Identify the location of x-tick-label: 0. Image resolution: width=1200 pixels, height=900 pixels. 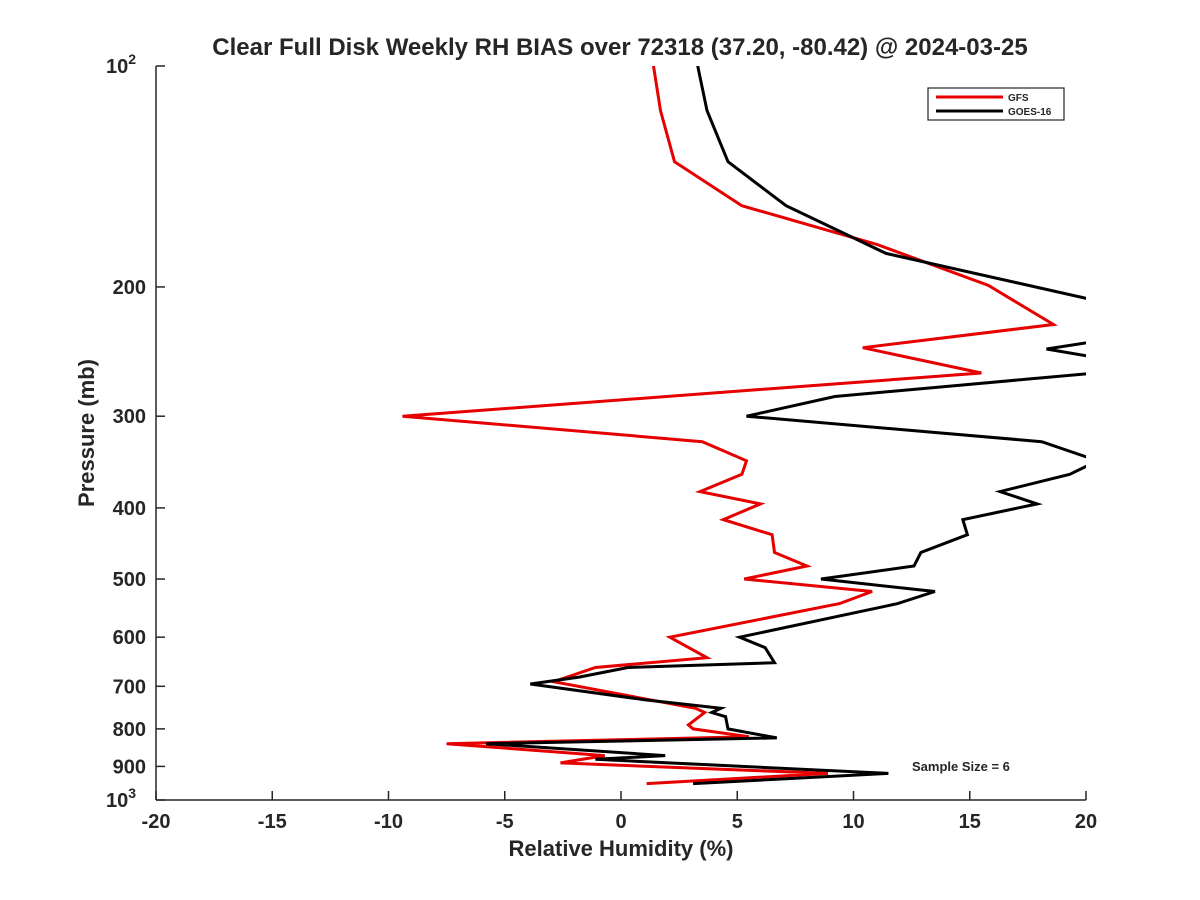
(620, 822).